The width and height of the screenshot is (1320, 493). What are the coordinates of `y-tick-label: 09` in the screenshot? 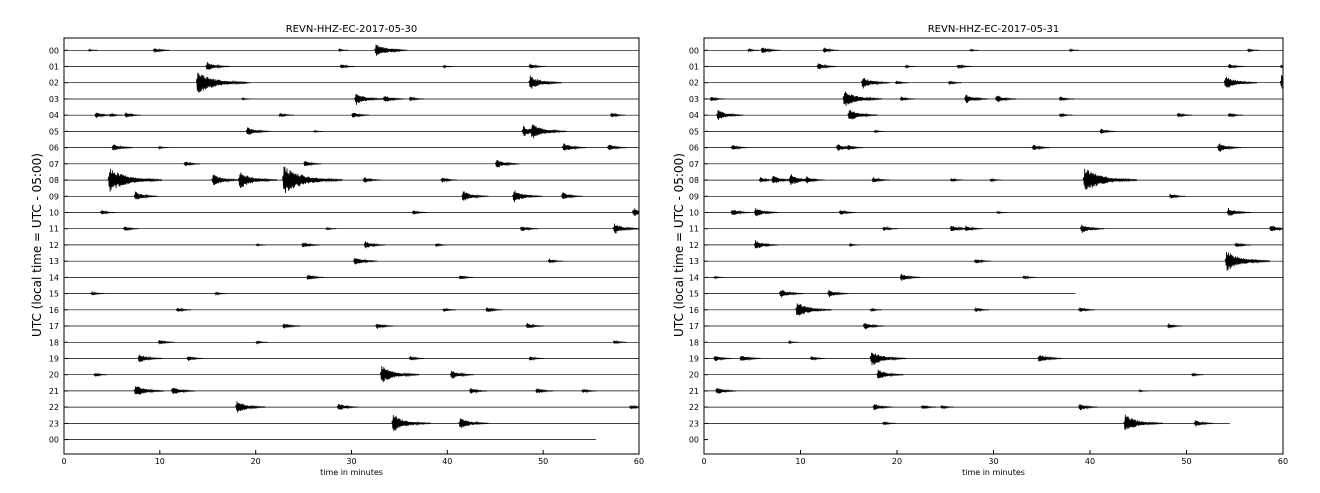 It's located at (54, 196).